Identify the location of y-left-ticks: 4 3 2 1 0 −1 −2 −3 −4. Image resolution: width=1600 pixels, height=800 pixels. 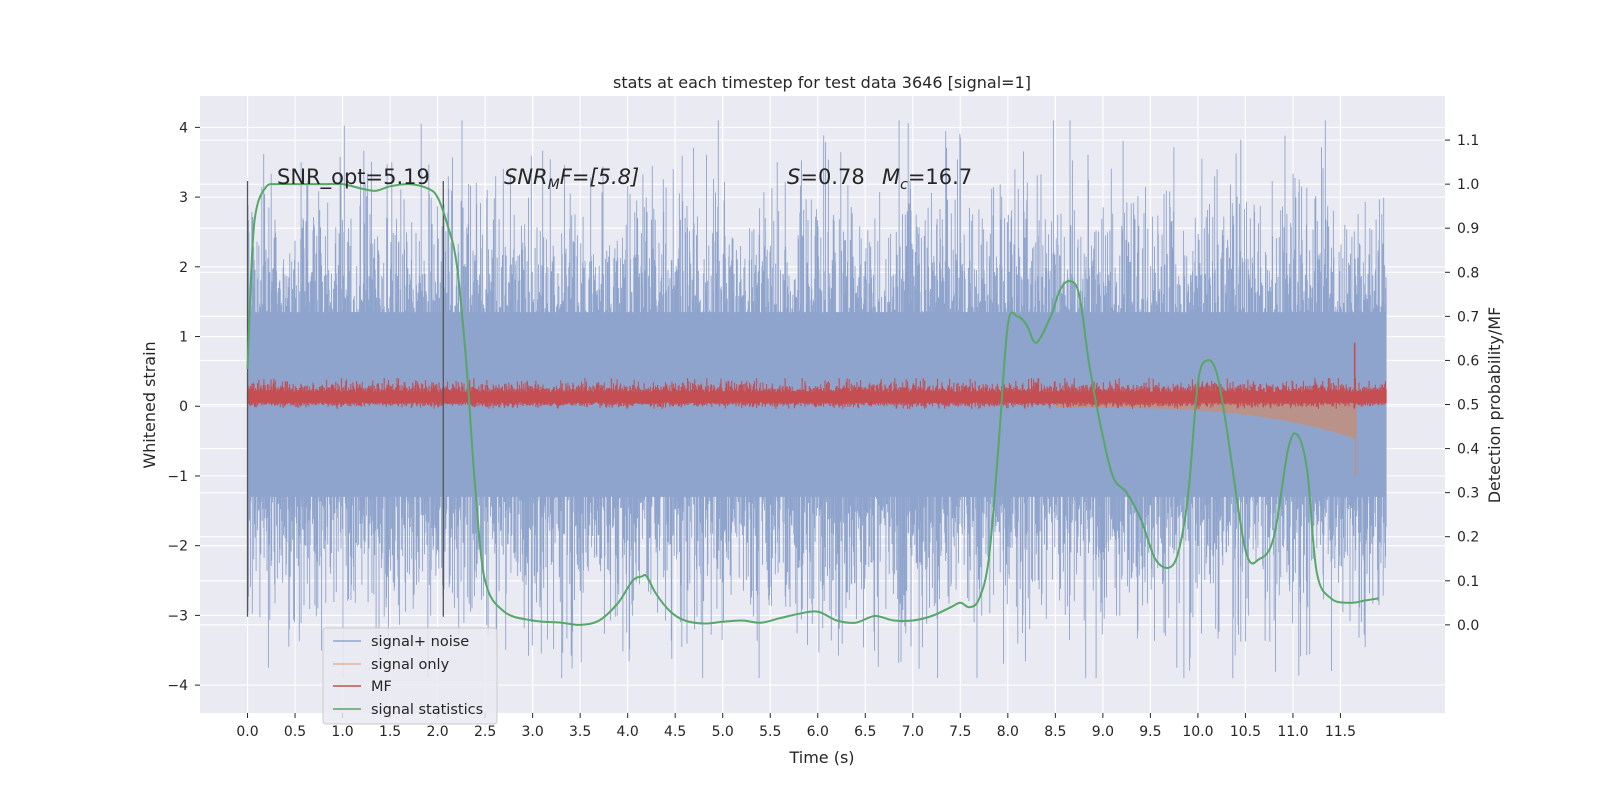
(183, 407).